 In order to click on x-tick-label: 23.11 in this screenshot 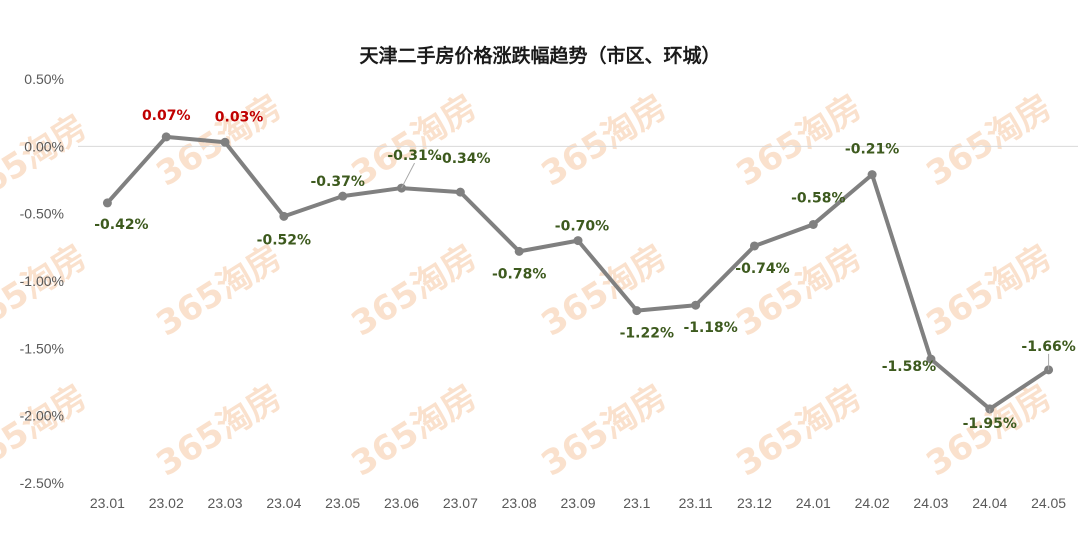, I will do `click(696, 503)`.